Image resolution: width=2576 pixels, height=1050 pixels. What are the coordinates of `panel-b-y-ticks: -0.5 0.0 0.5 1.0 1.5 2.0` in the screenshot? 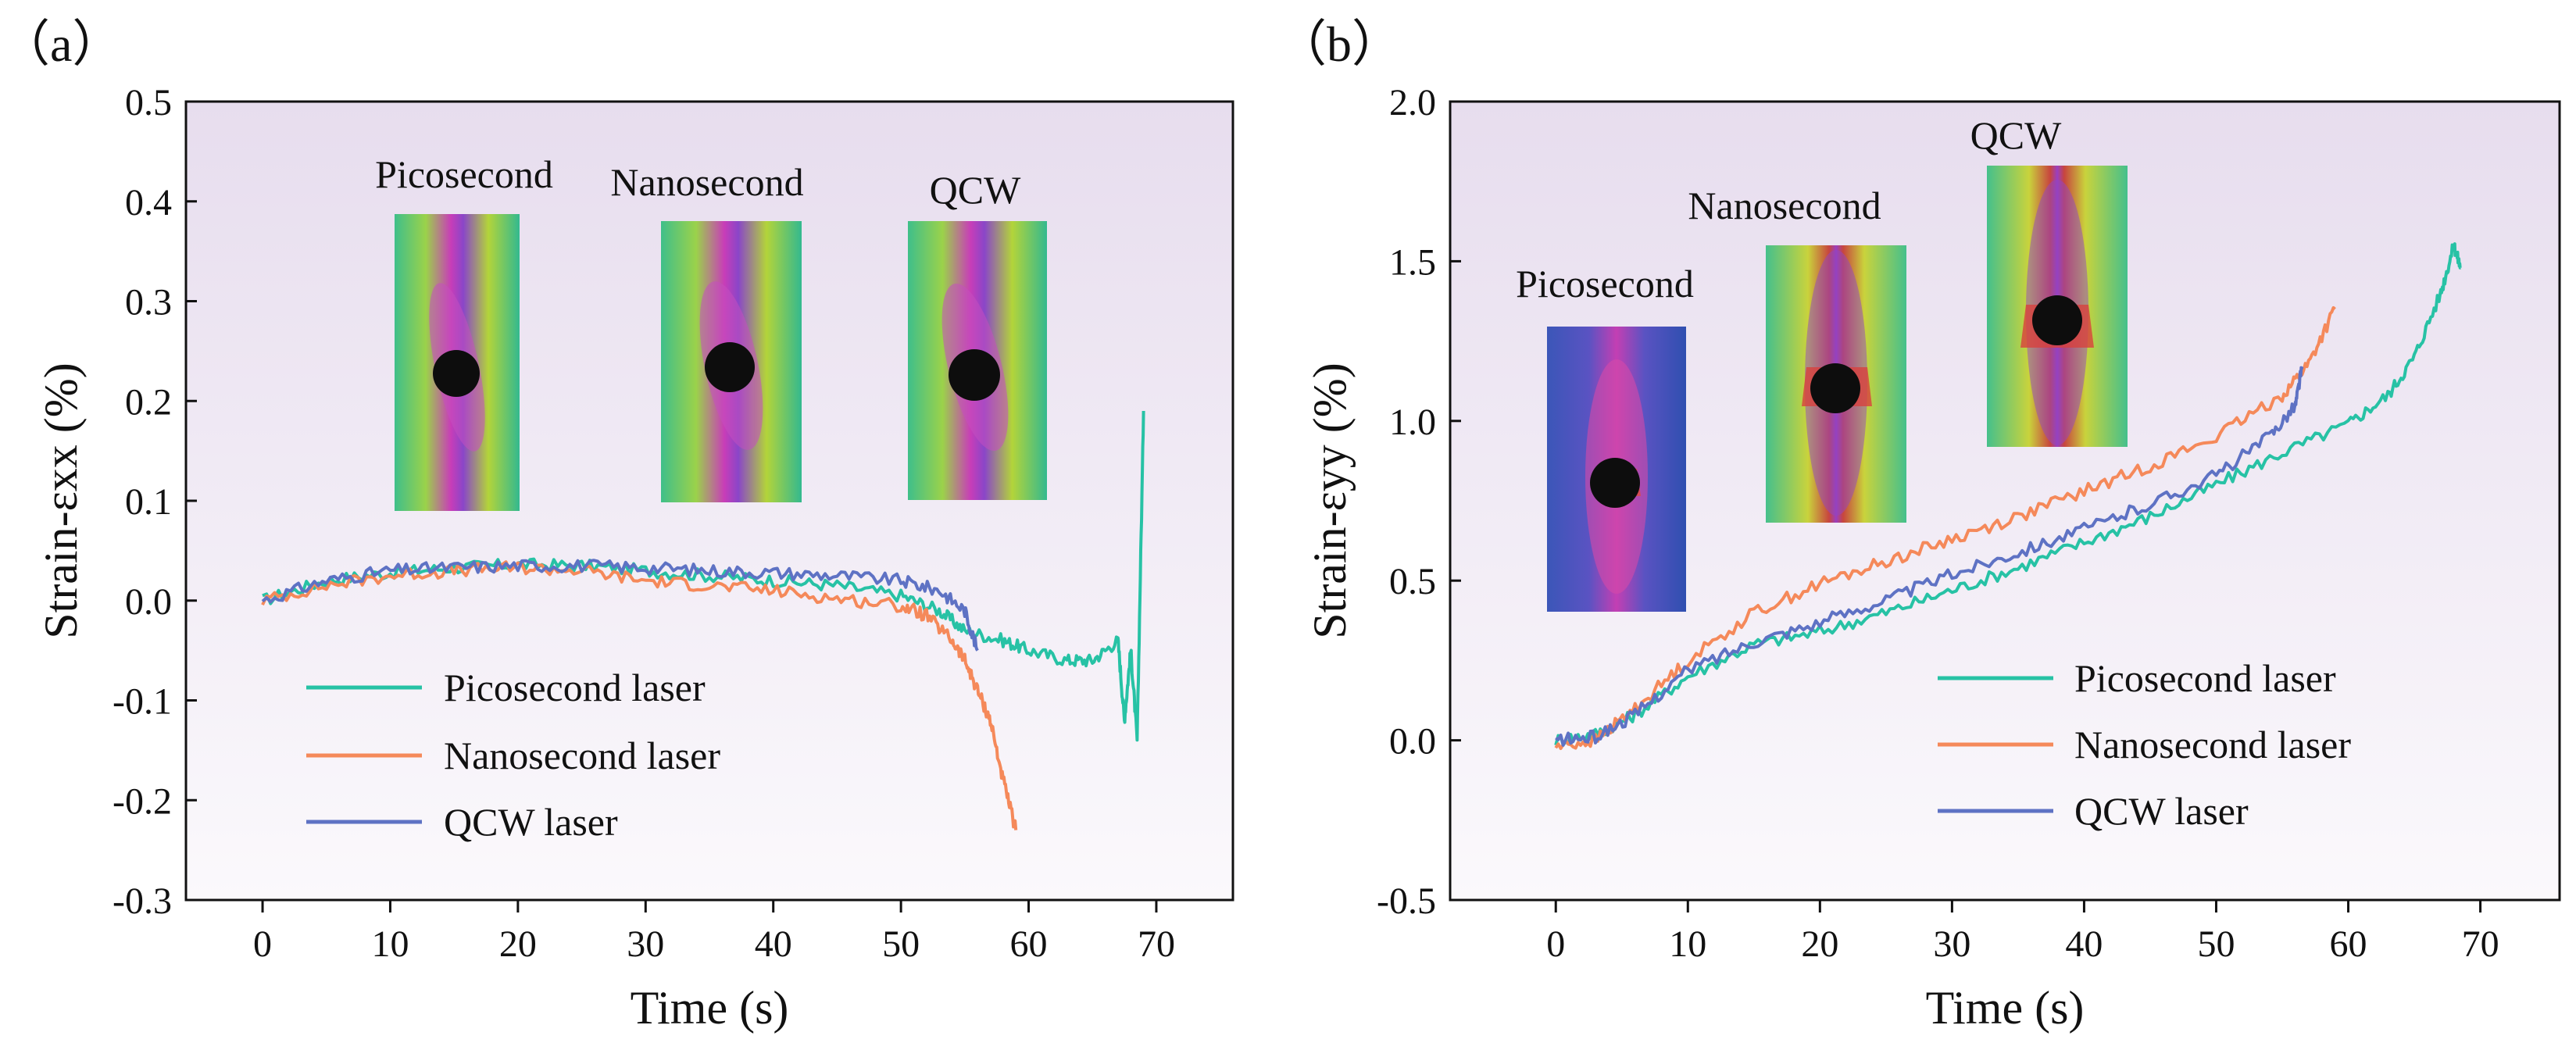 It's located at (1419, 502).